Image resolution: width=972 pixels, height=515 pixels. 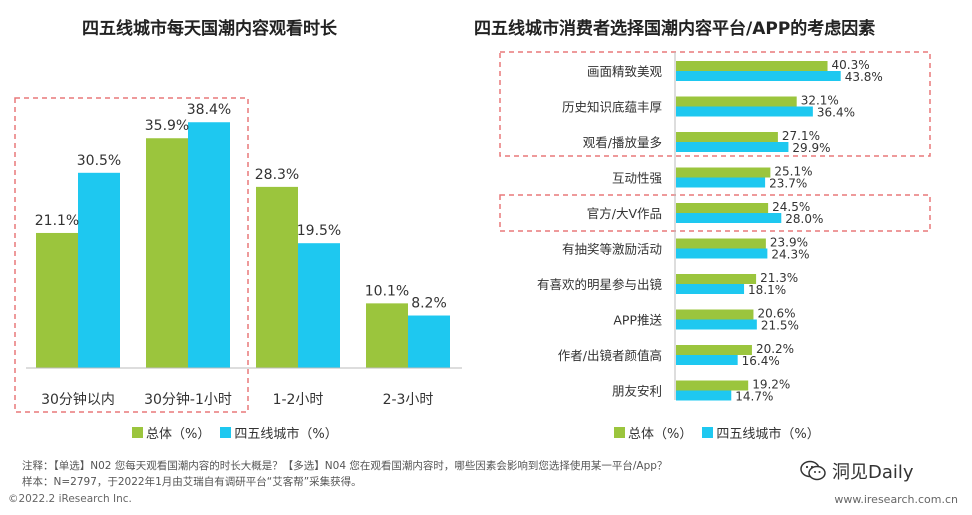 What do you see at coordinates (851, 65) in the screenshot?
I see `hdata-label-total-0: 40.3%` at bounding box center [851, 65].